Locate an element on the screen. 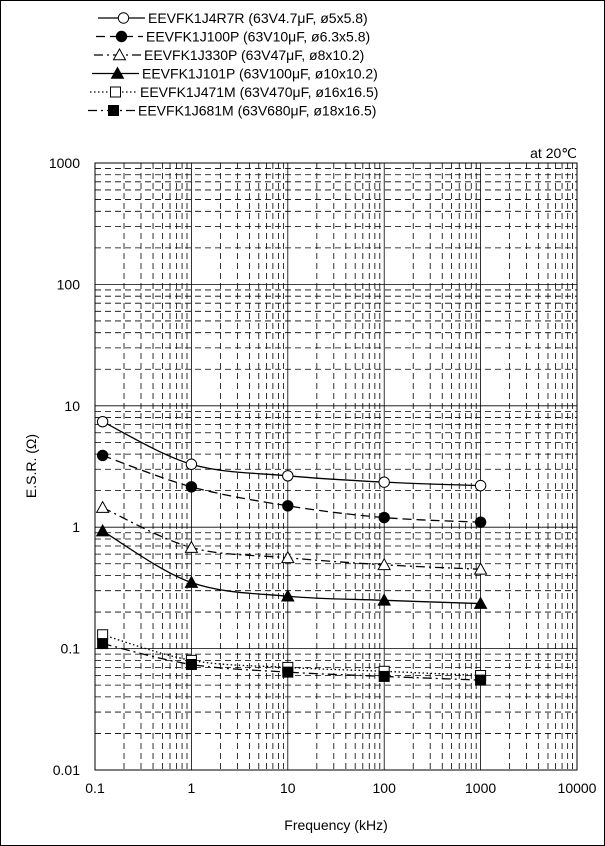 This screenshot has height=846, width=605. x-tick-label: 0.1 is located at coordinates (95, 788).